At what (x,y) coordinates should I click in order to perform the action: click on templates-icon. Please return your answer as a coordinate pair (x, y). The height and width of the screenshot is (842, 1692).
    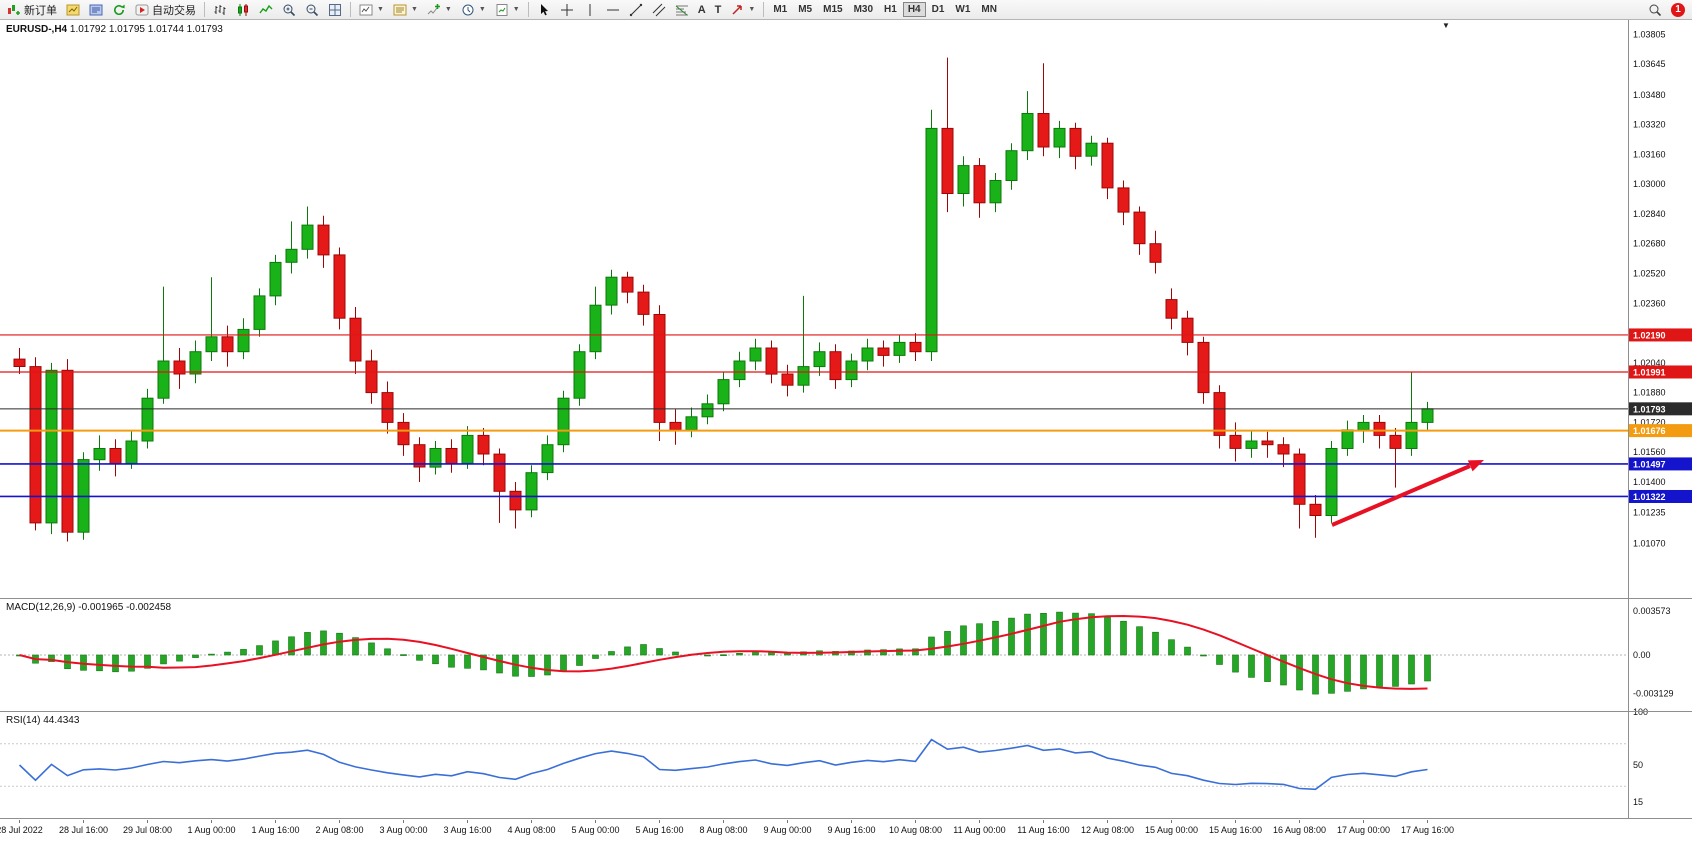
    Looking at the image, I should click on (502, 9).